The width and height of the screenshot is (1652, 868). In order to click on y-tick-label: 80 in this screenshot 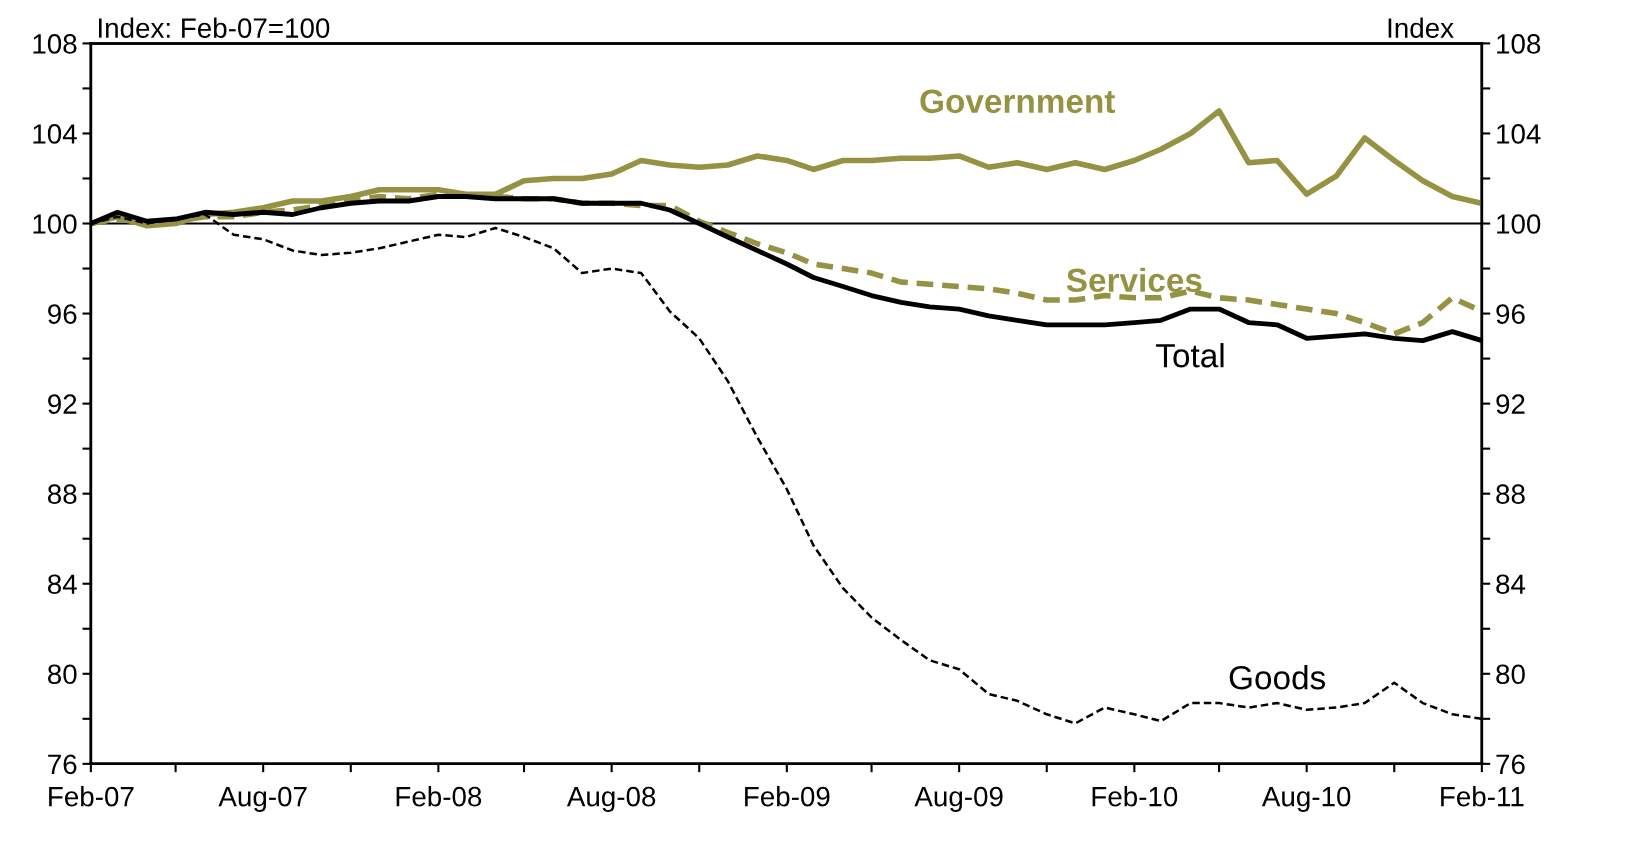, I will do `click(62, 674)`.